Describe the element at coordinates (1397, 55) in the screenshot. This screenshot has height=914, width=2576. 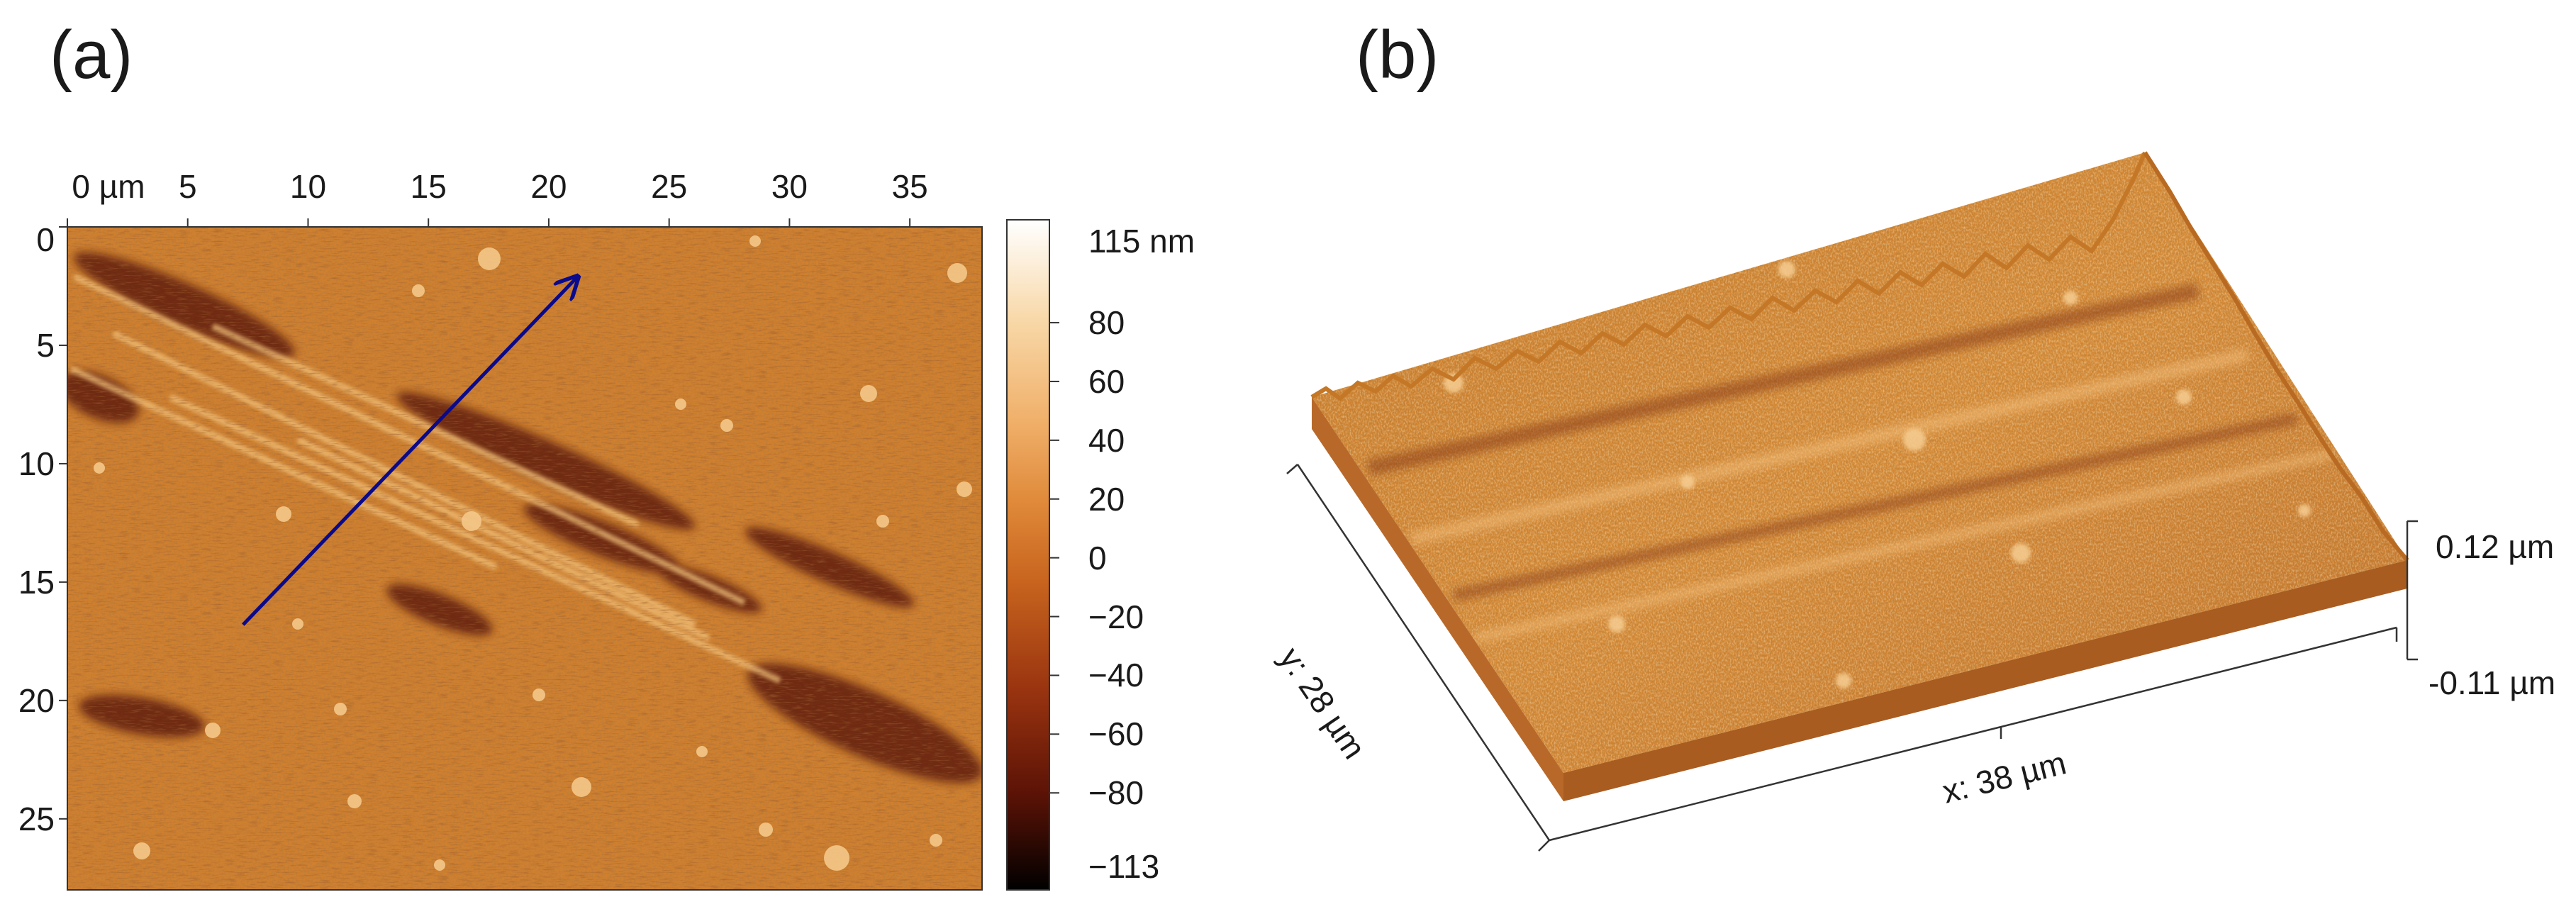
I see `panel-b-label: (b)` at that location.